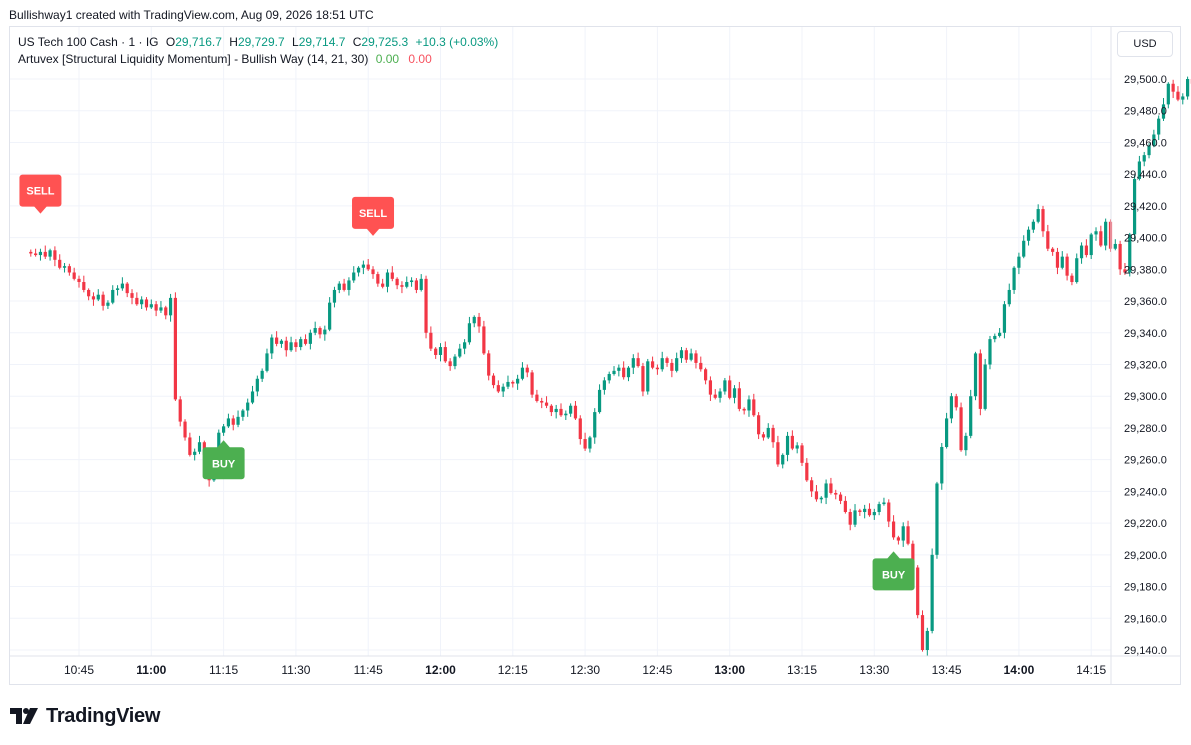 The image size is (1191, 745). Describe the element at coordinates (513, 670) in the screenshot. I see `time-tick-label: 12:15` at that location.